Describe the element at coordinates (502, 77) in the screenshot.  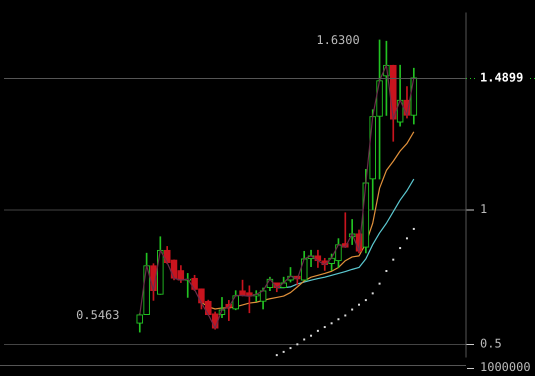
I see `ref-line-label: 1.4899` at that location.